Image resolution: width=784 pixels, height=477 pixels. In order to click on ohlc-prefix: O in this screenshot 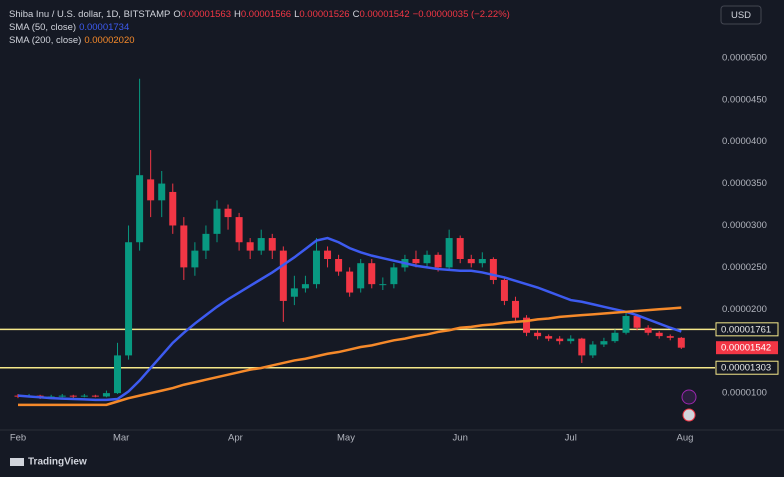, I will do `click(177, 14)`.